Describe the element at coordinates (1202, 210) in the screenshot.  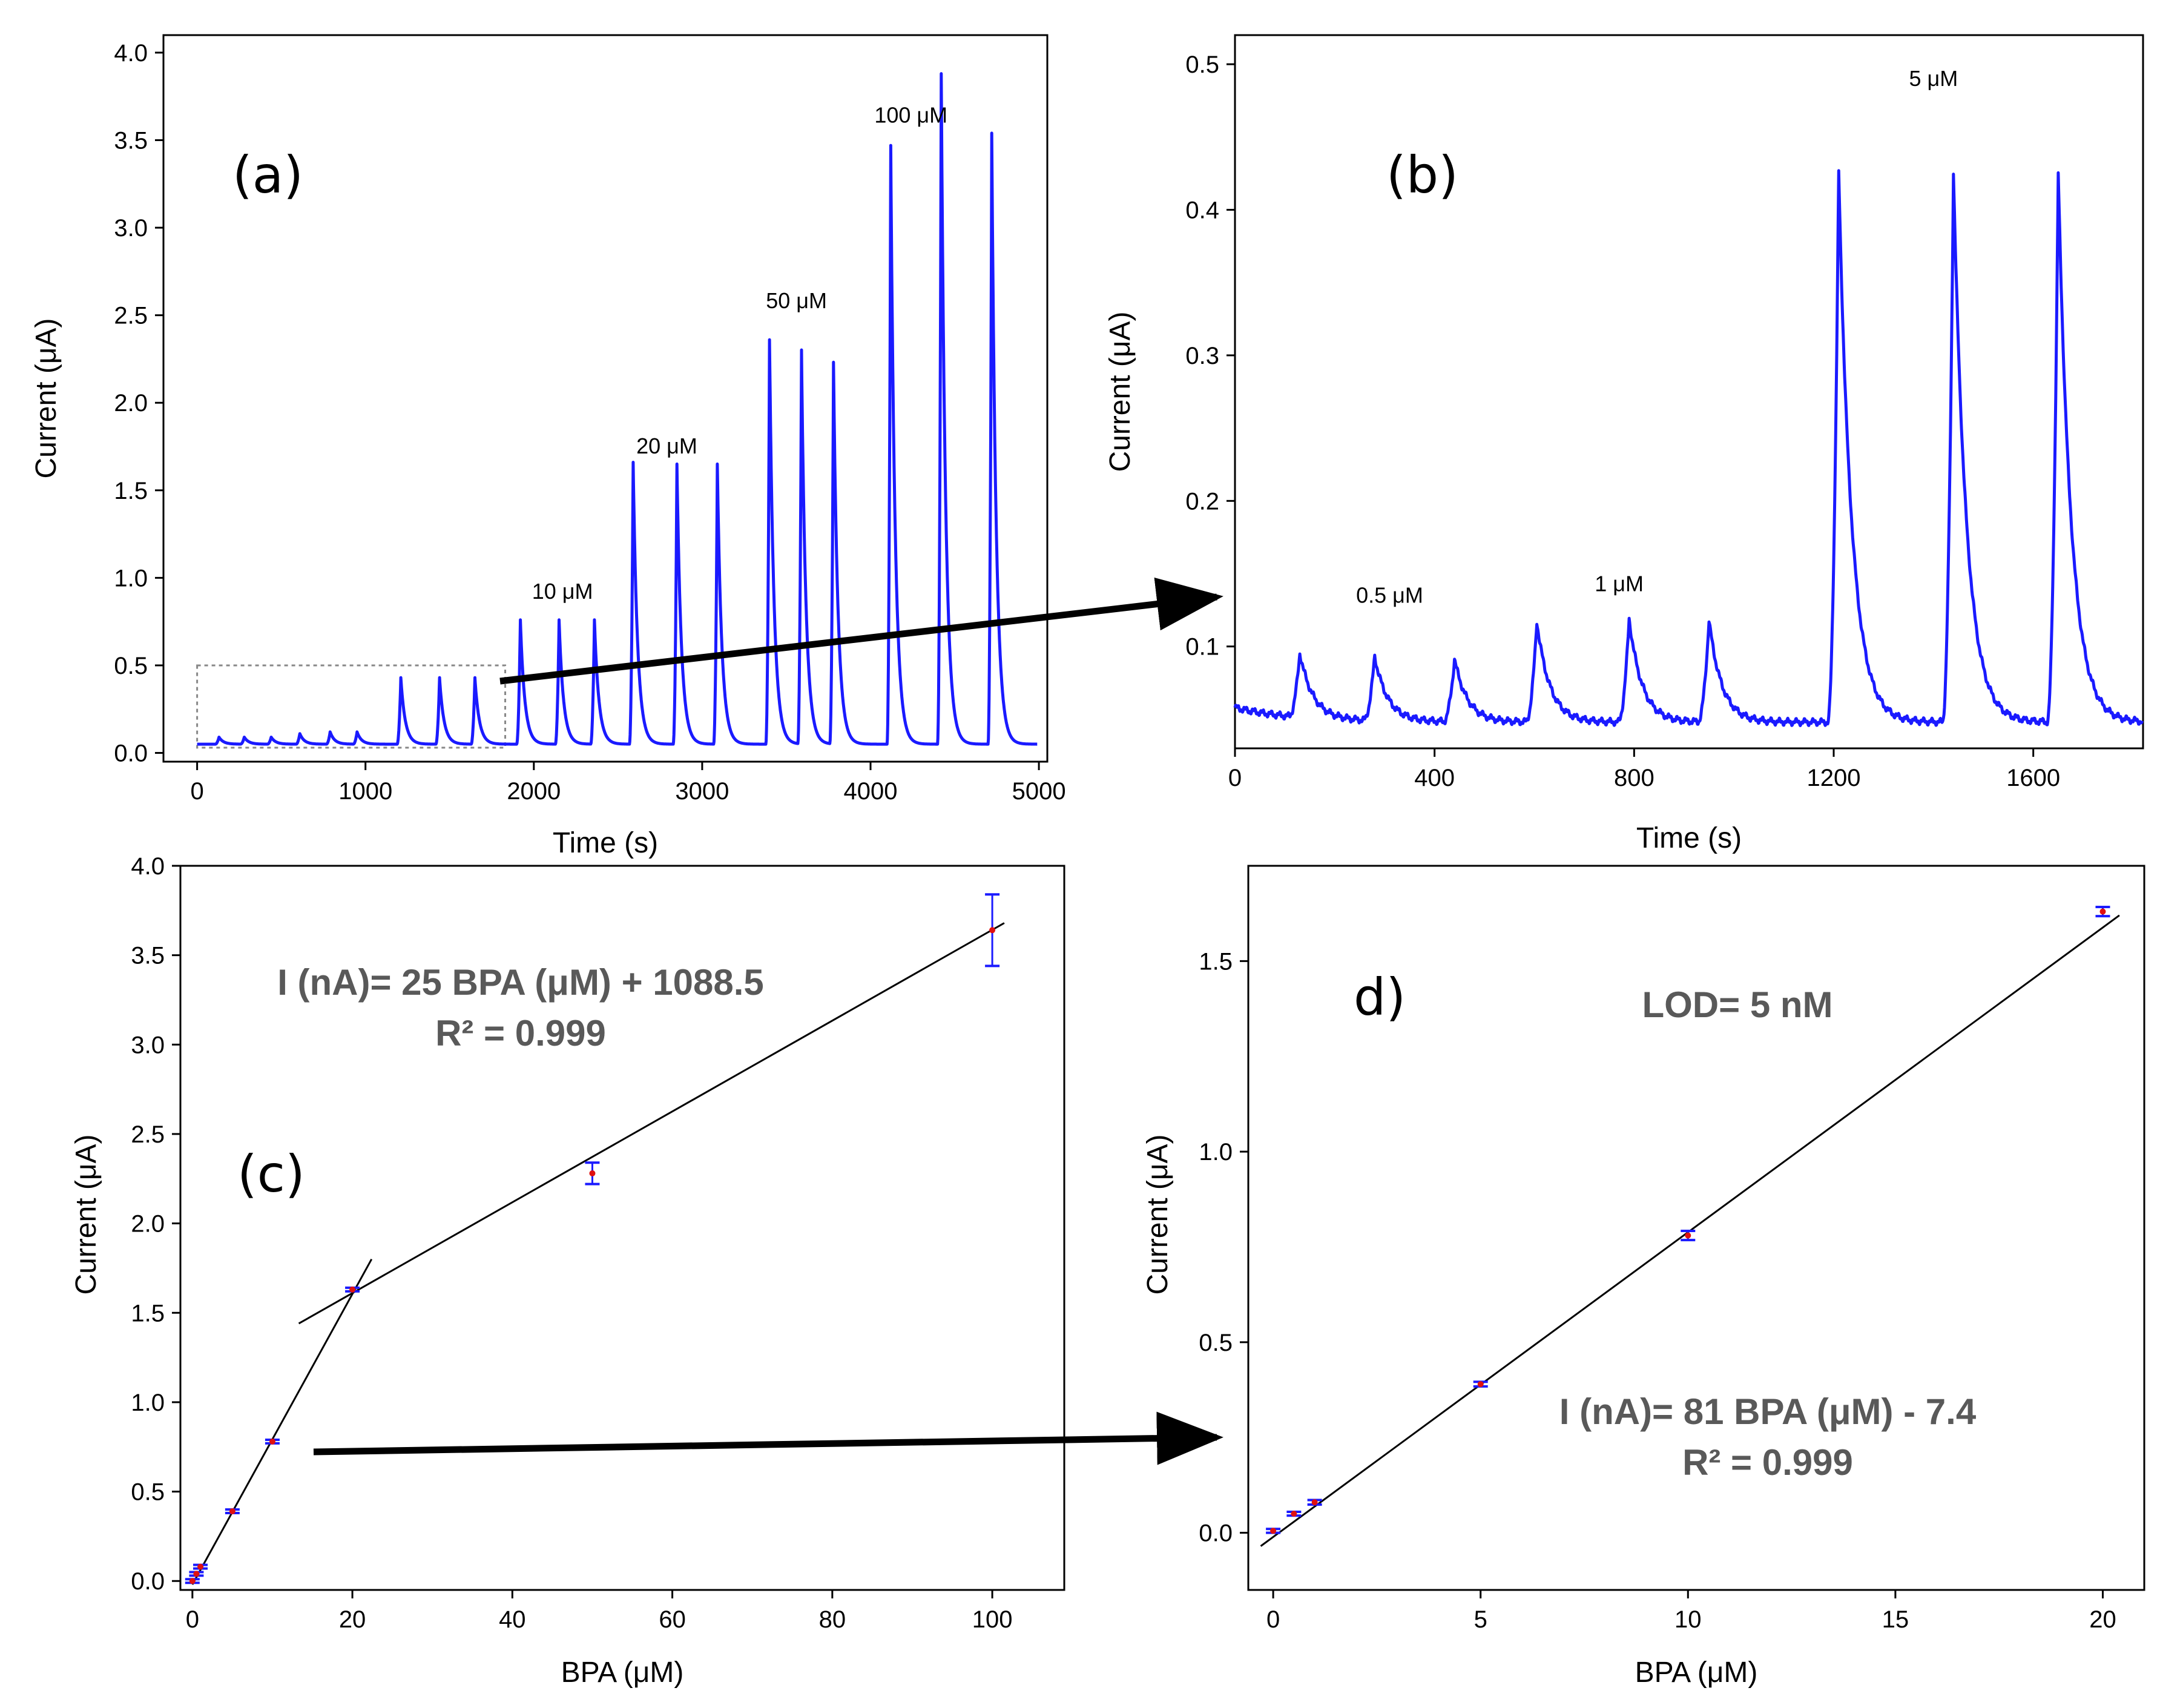
I see `y-tick-label: 0.4` at that location.